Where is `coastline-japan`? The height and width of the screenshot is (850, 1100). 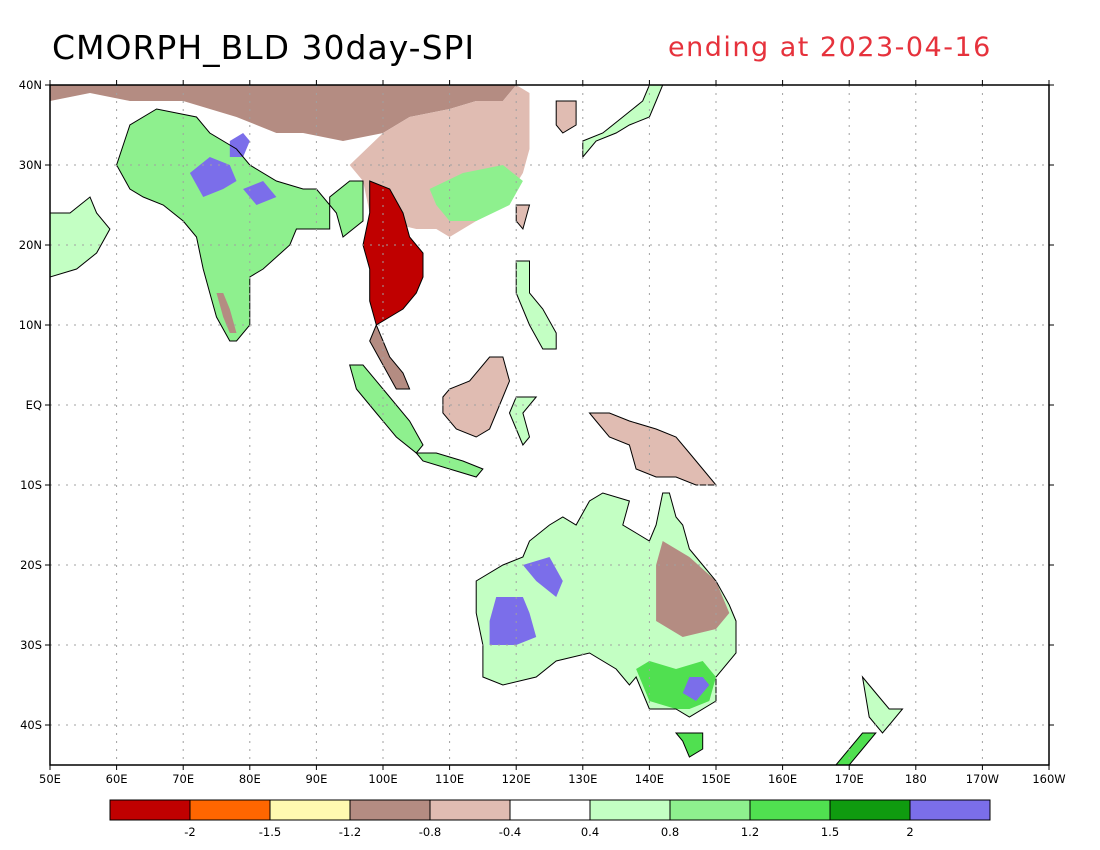
coastline-japan is located at coordinates (623, 122).